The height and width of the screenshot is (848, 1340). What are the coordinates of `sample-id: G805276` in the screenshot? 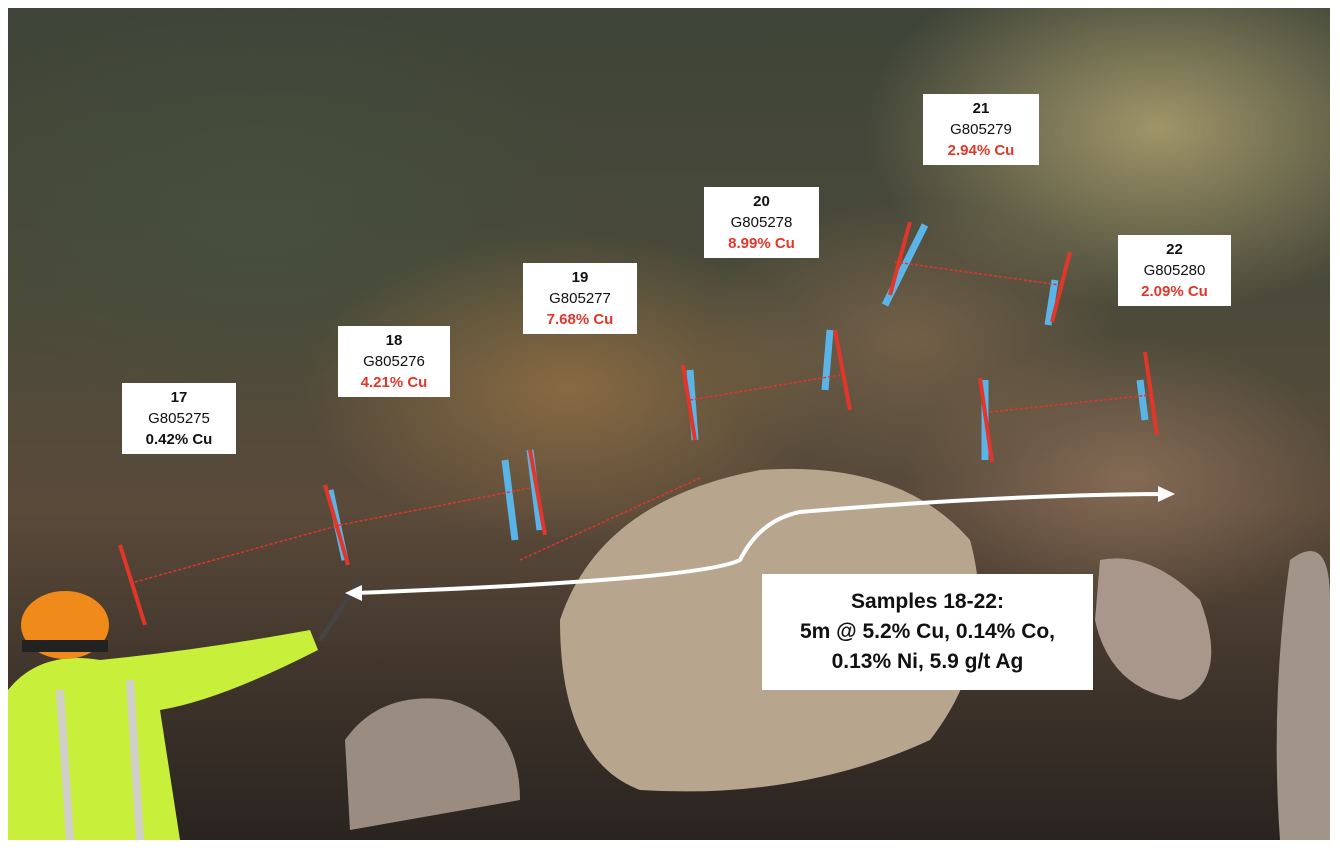 It's located at (394, 361).